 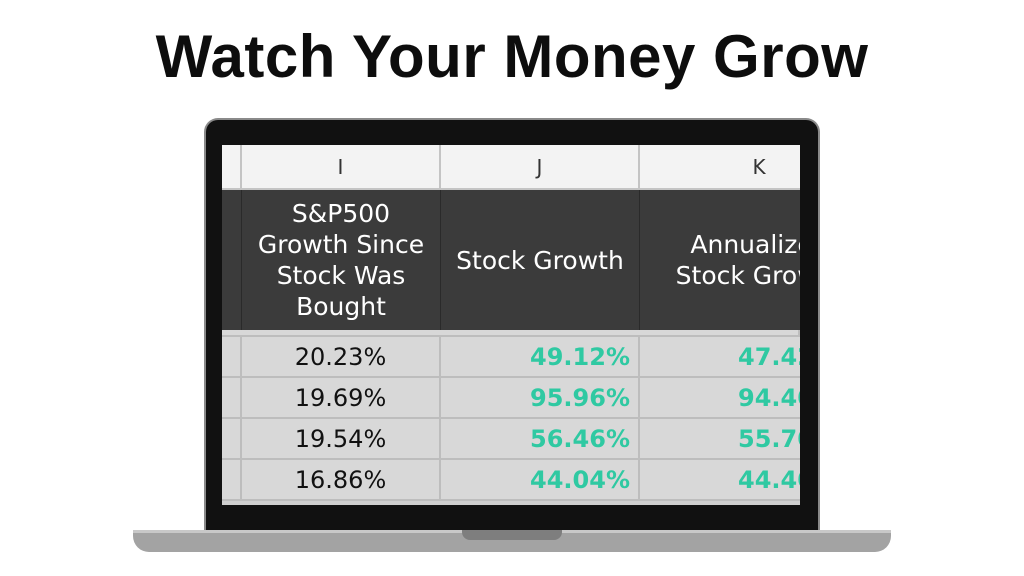 I want to click on cell: 44.40%, so click(x=720, y=480).